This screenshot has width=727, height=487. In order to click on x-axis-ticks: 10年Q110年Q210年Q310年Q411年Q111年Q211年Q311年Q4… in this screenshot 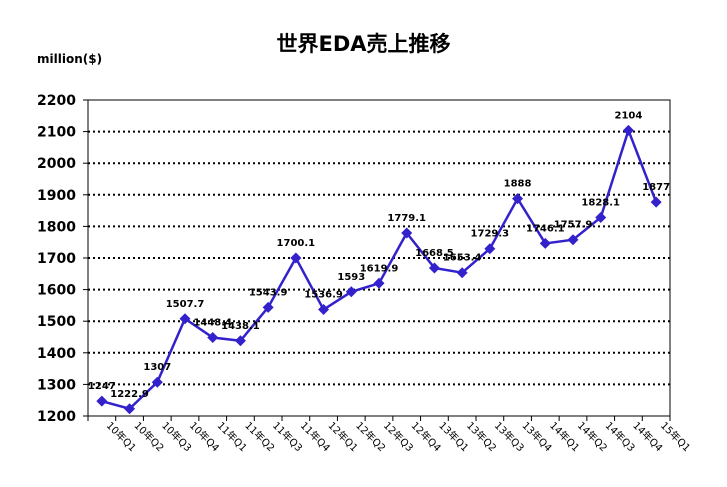, I will do `click(390, 435)`.